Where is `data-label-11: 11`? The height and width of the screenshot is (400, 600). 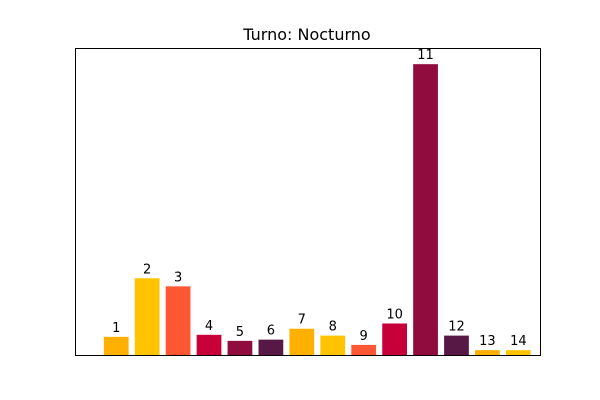 data-label-11: 11 is located at coordinates (425, 55).